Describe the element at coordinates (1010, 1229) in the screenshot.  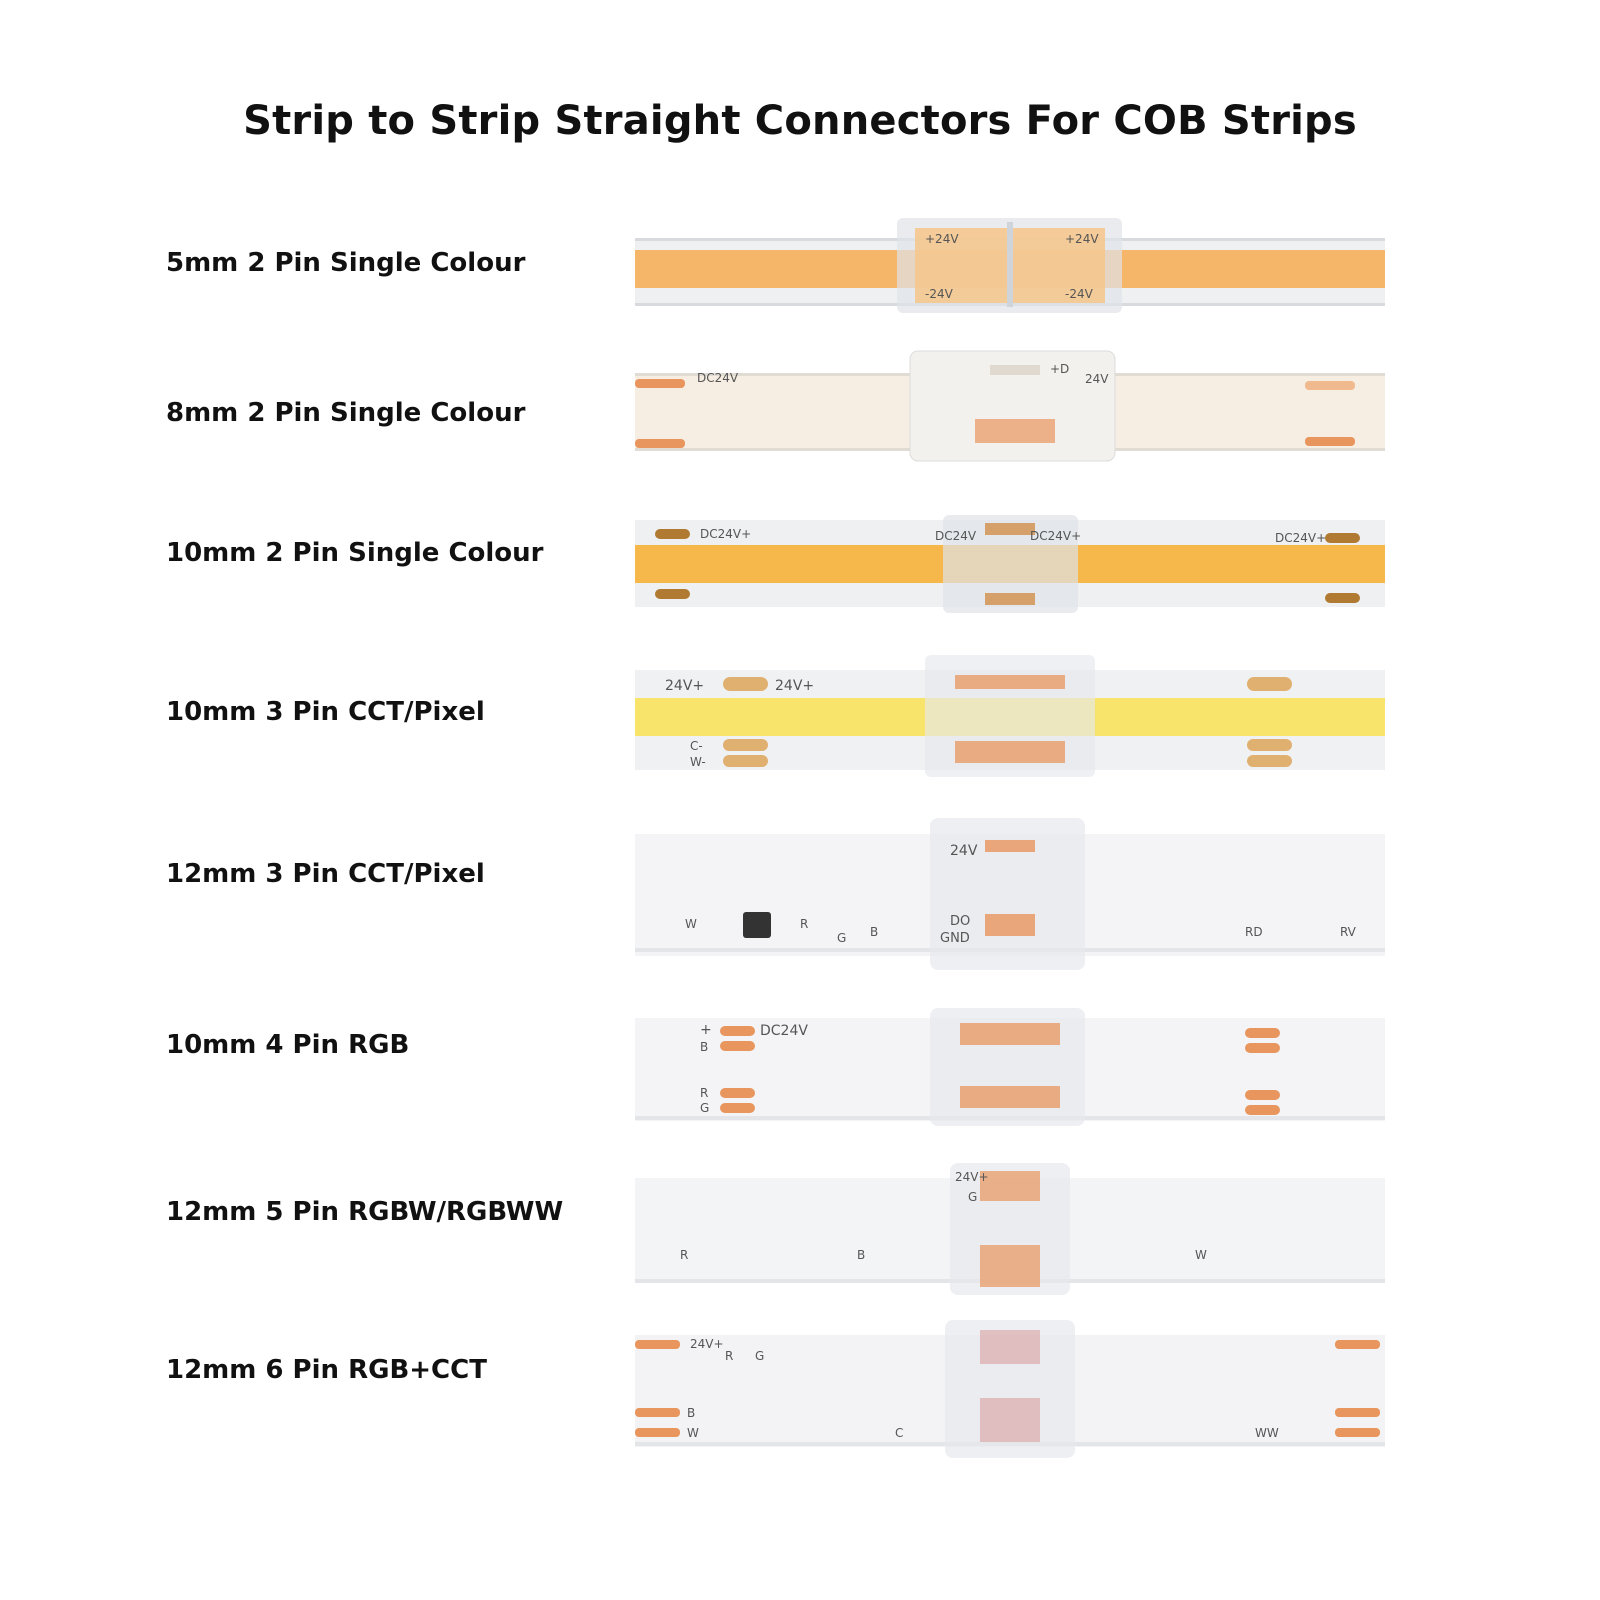
I see `strip-image-12mm-5pin: 24V+ G R B W` at that location.